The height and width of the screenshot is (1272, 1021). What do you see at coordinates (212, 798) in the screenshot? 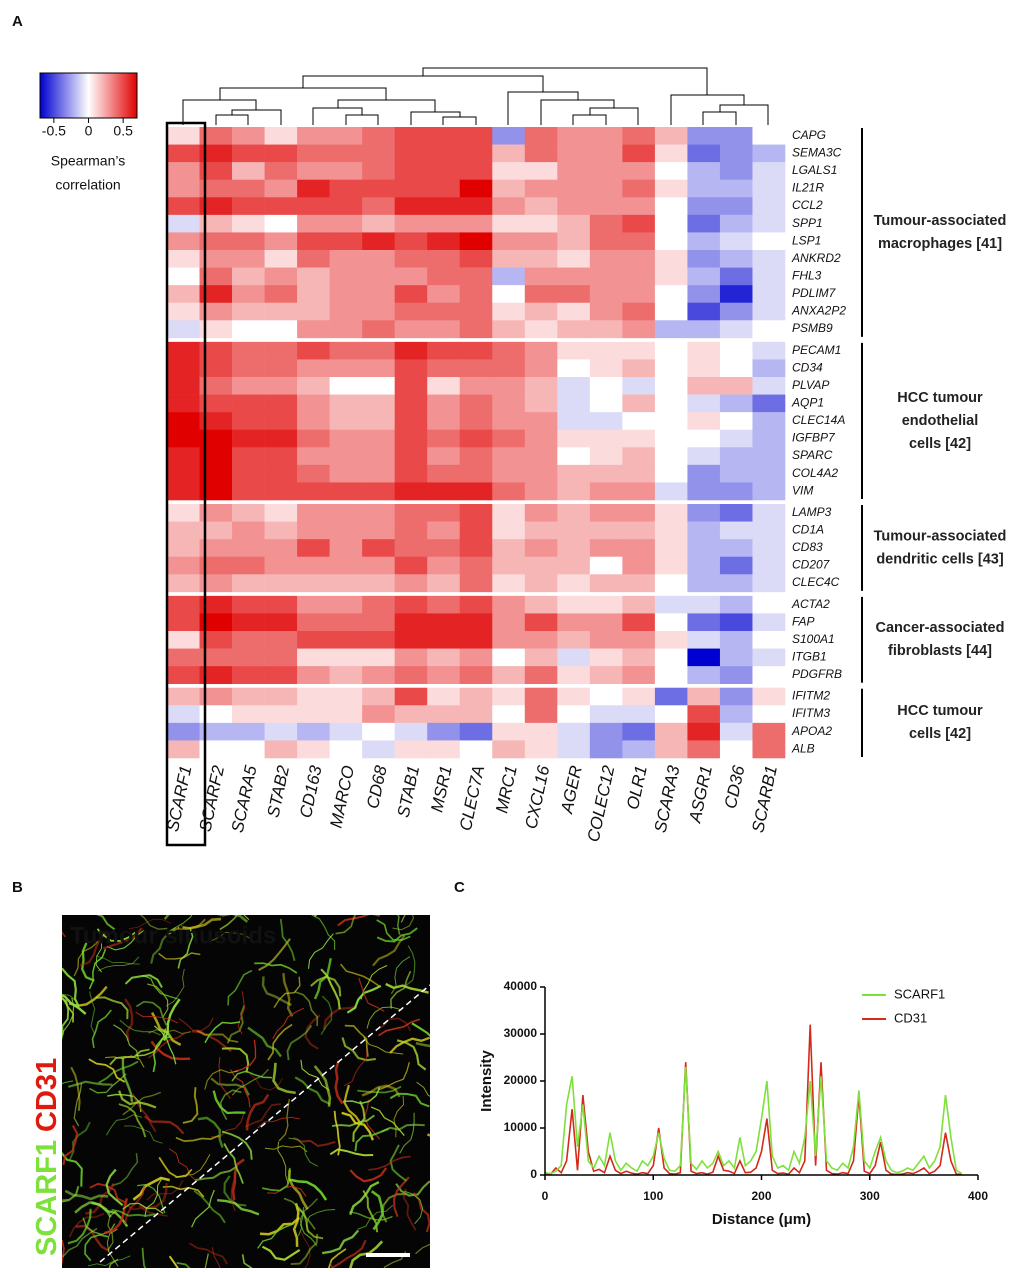
I see `column-label: SCARF2` at bounding box center [212, 798].